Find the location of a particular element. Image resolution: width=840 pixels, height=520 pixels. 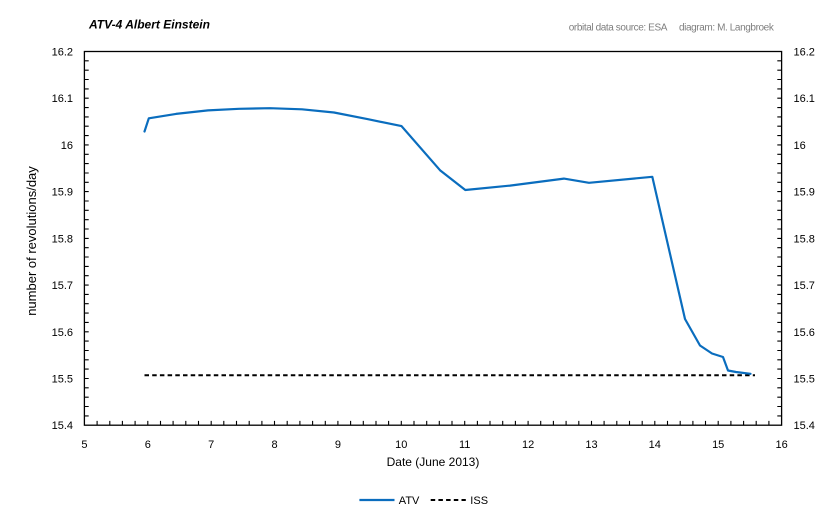

svg-text: 9 is located at coordinates (338, 445).